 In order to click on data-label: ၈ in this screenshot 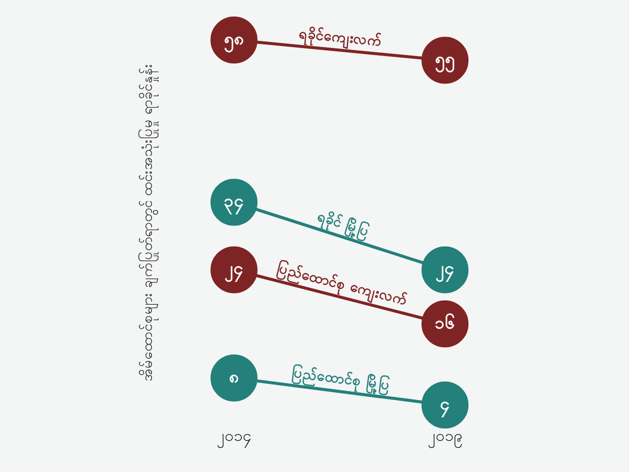, I will do `click(234, 377)`.